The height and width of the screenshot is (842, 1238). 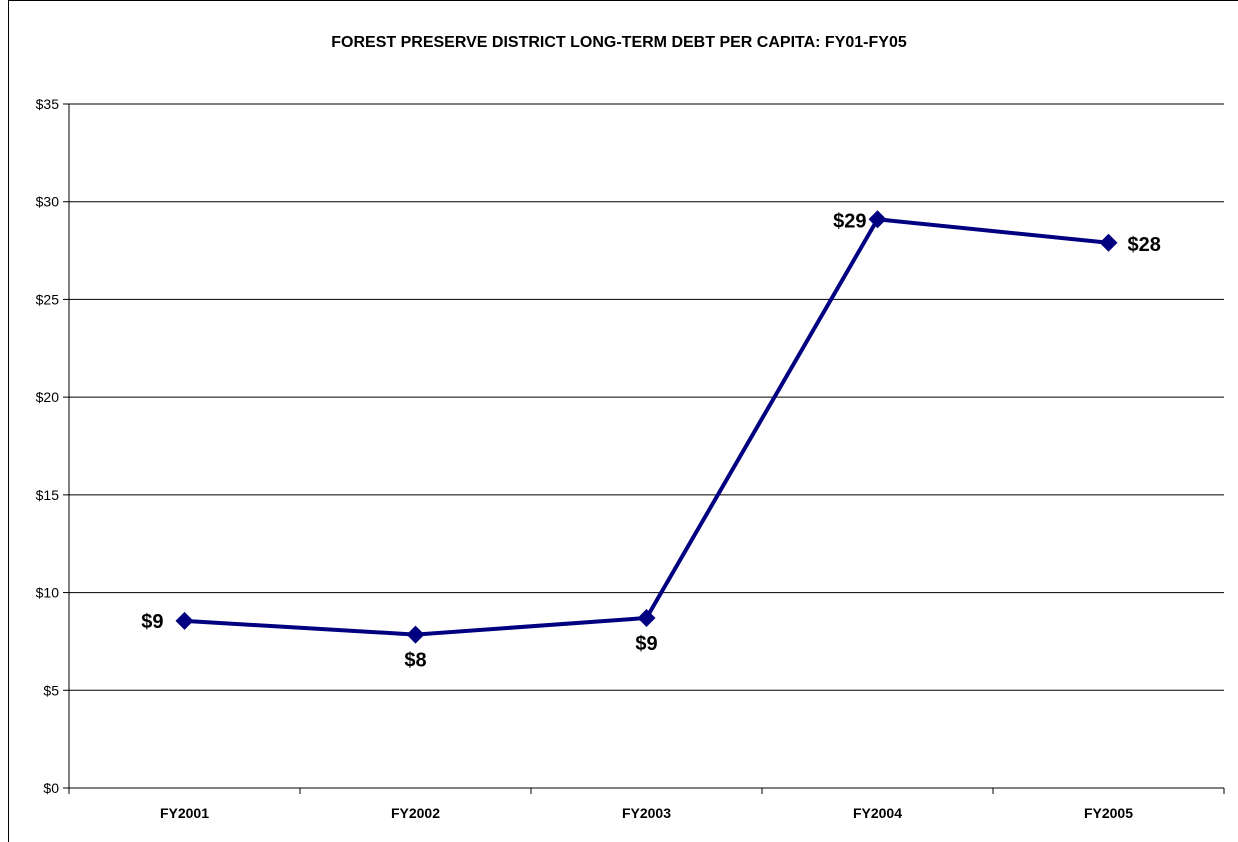 I want to click on x-tick-label: FY2003, so click(x=646, y=813).